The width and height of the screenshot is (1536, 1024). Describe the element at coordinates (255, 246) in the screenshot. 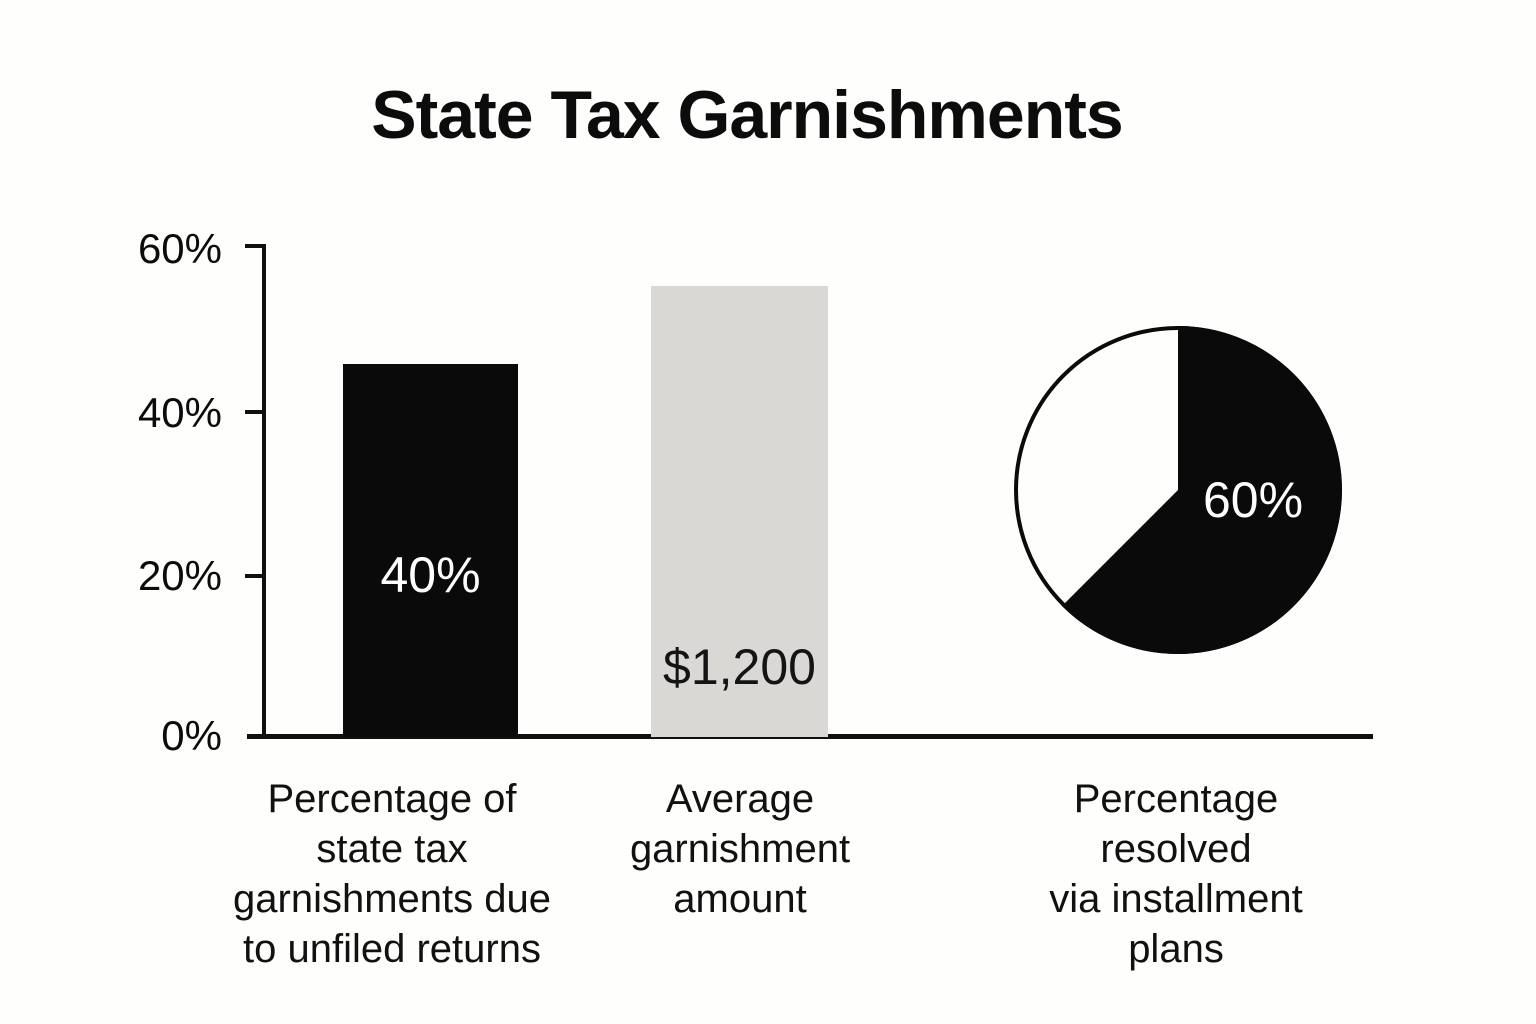

I see `y-tick-60-icon` at that location.